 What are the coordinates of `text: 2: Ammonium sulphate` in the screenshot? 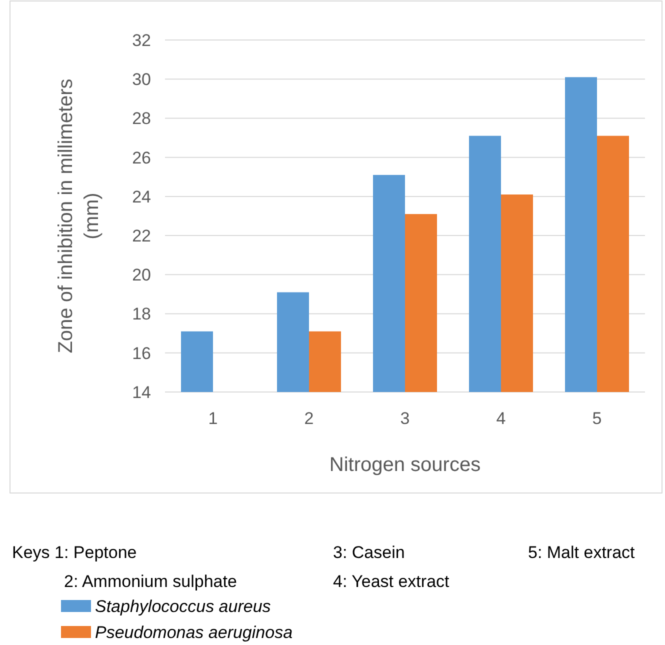 It's located at (150, 581).